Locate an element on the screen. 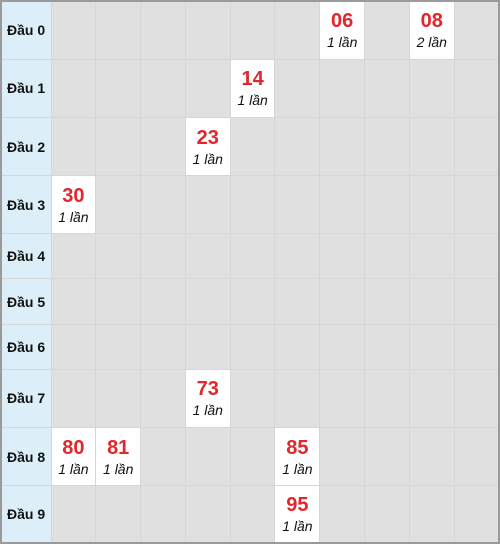 The image size is (500, 544). lottery-number: 06 is located at coordinates (342, 21).